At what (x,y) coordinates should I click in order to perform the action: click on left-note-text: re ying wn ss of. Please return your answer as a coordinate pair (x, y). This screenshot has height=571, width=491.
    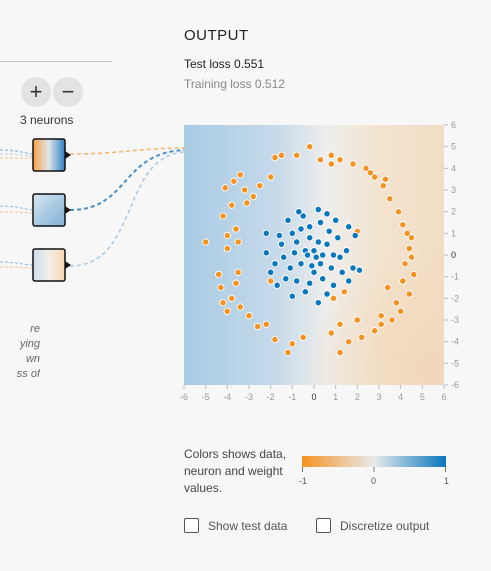
    Looking at the image, I should click on (28, 351).